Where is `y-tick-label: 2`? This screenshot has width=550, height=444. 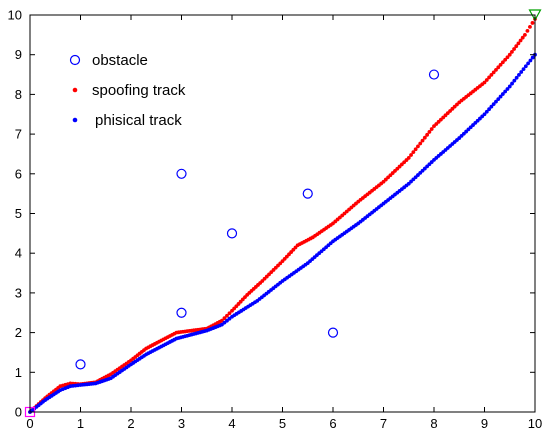 y-tick-label: 2 is located at coordinates (18, 332).